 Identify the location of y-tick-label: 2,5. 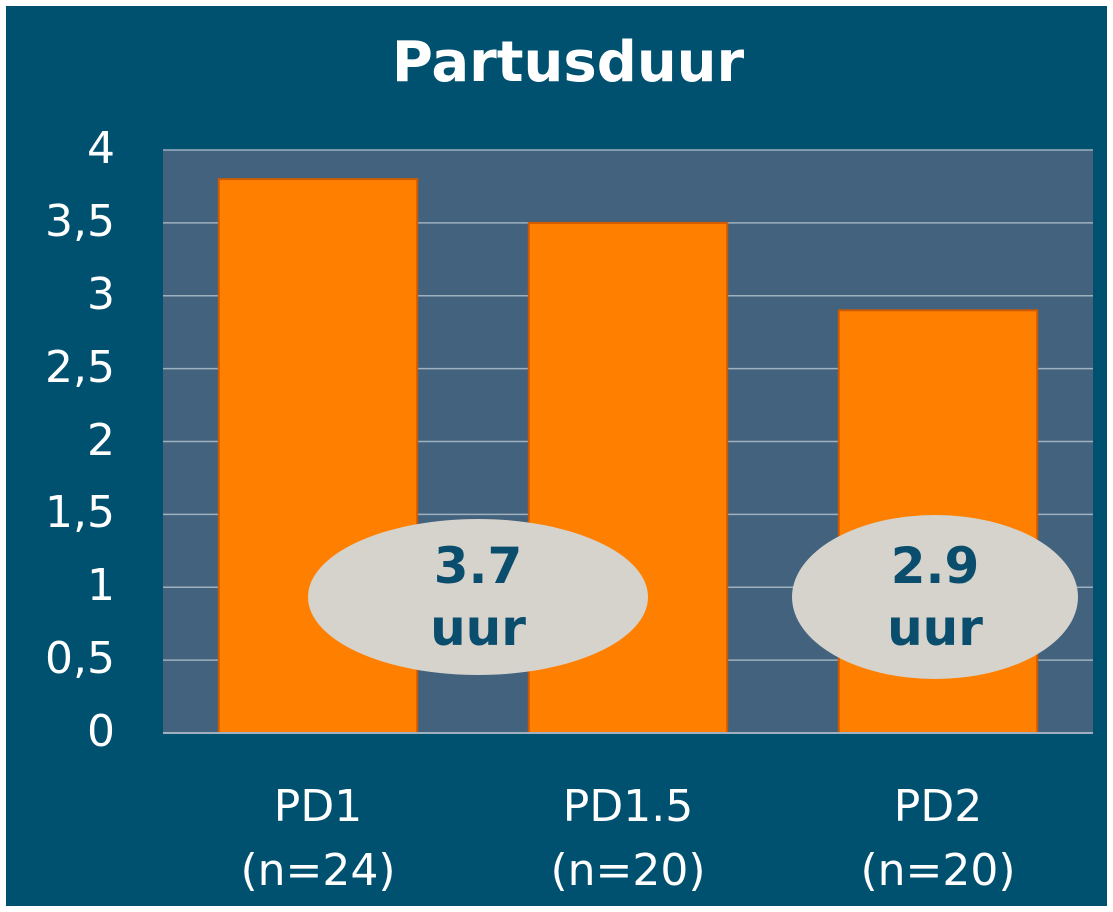
(80, 367).